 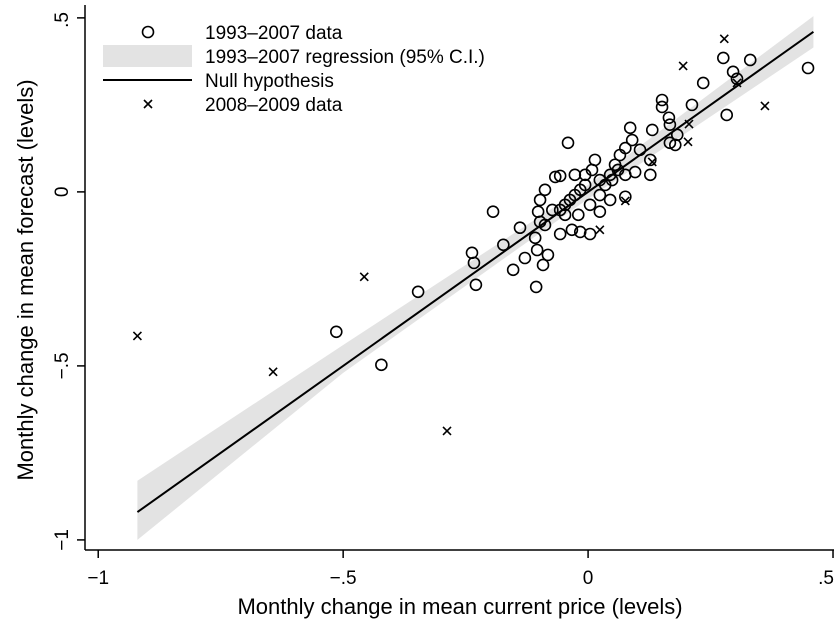 I want to click on x-tick-label: −1, so click(x=98, y=578).